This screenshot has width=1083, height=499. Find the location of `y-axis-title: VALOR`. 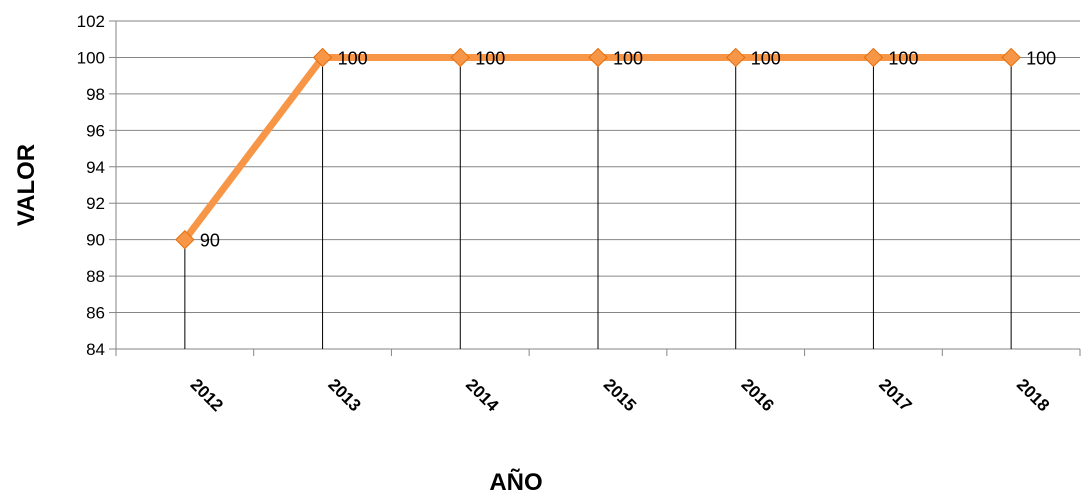

y-axis-title: VALOR is located at coordinates (26, 185).